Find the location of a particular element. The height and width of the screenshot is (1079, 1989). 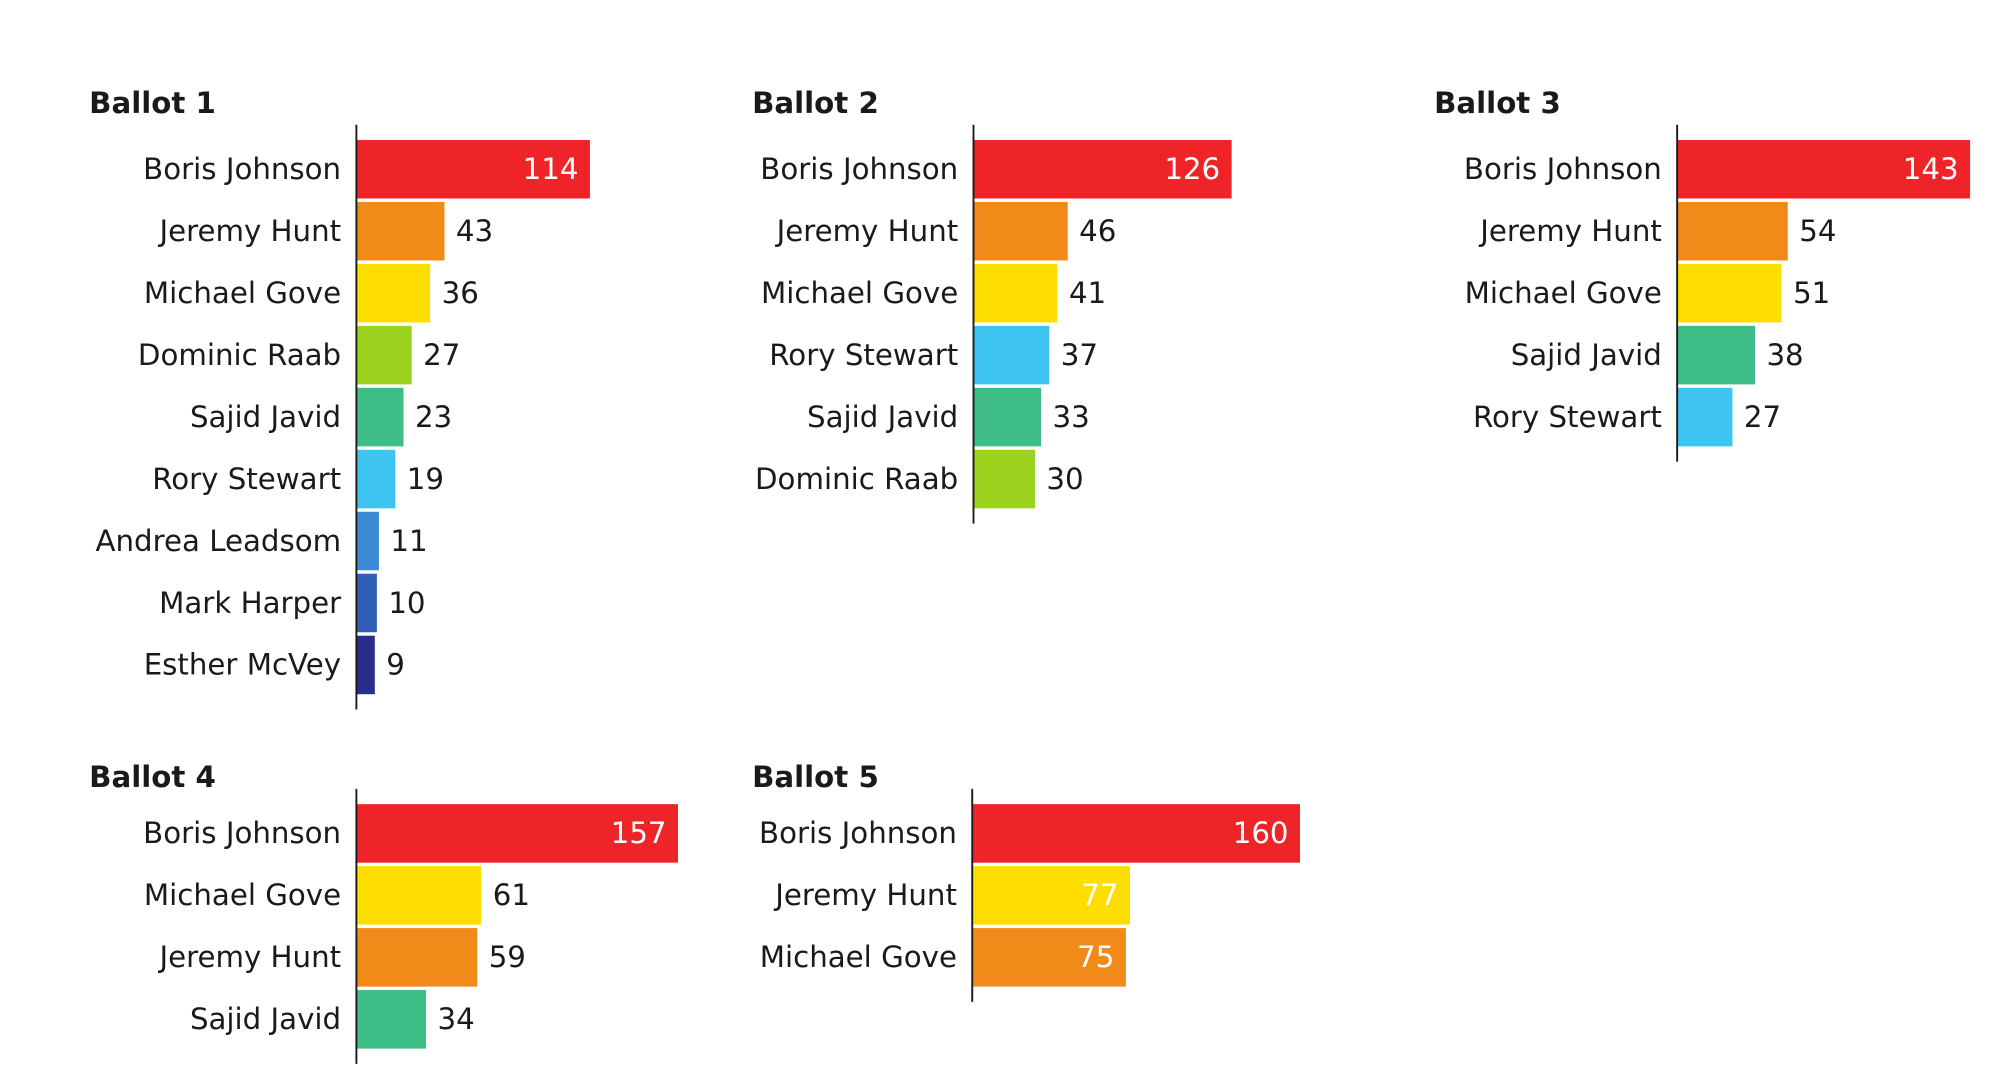

value-label: 34 is located at coordinates (455, 1019).